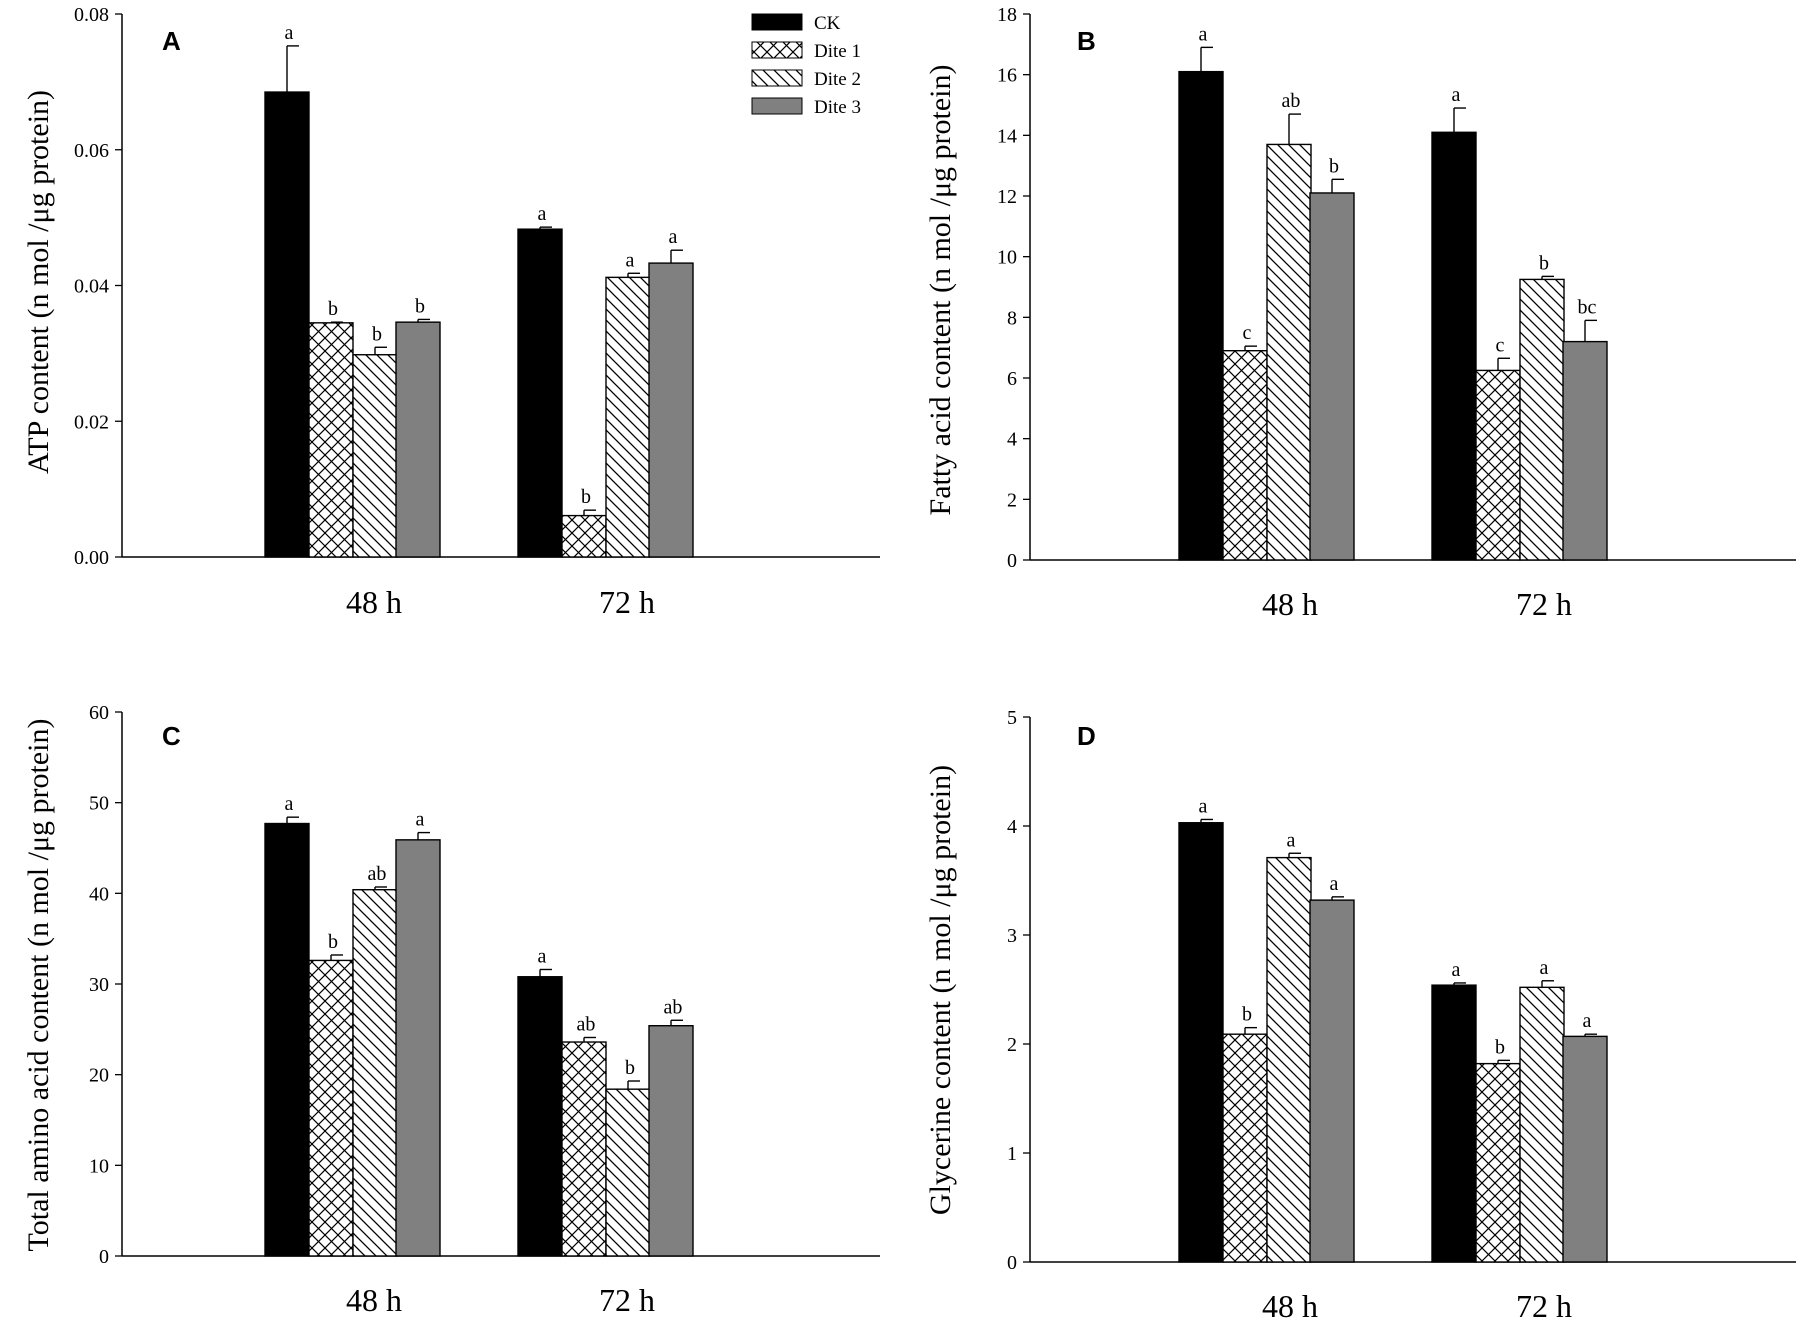 The height and width of the screenshot is (1324, 1800). I want to click on y-tick-label-d: 5, so click(1012, 718).